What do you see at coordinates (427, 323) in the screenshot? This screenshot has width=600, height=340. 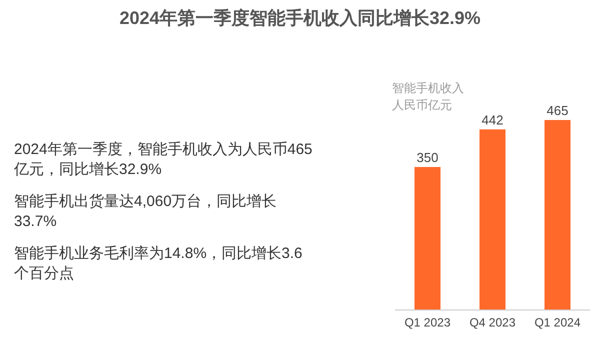 I see `x-tick-label: Q1 2023` at bounding box center [427, 323].